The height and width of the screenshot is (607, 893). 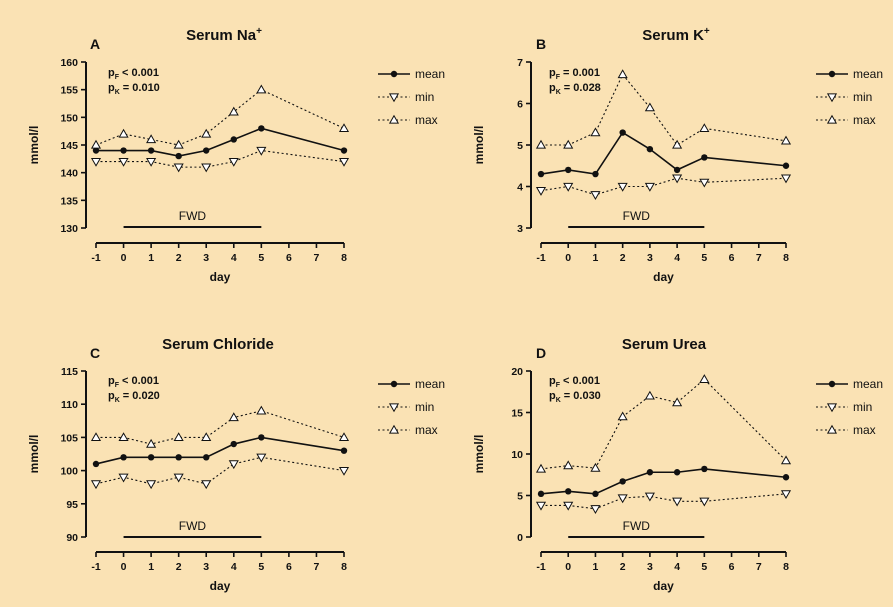 I want to click on chart-title: Serum K+, so click(x=676, y=35).